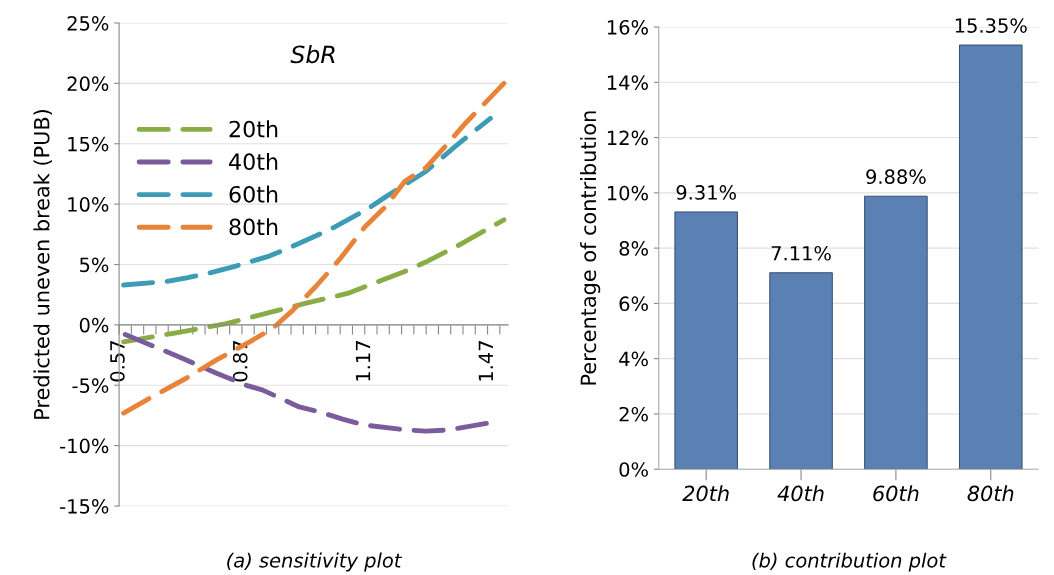 Image resolution: width=1054 pixels, height=575 pixels. Describe the element at coordinates (633, 414) in the screenshot. I see `y-tick-label: 2%` at that location.